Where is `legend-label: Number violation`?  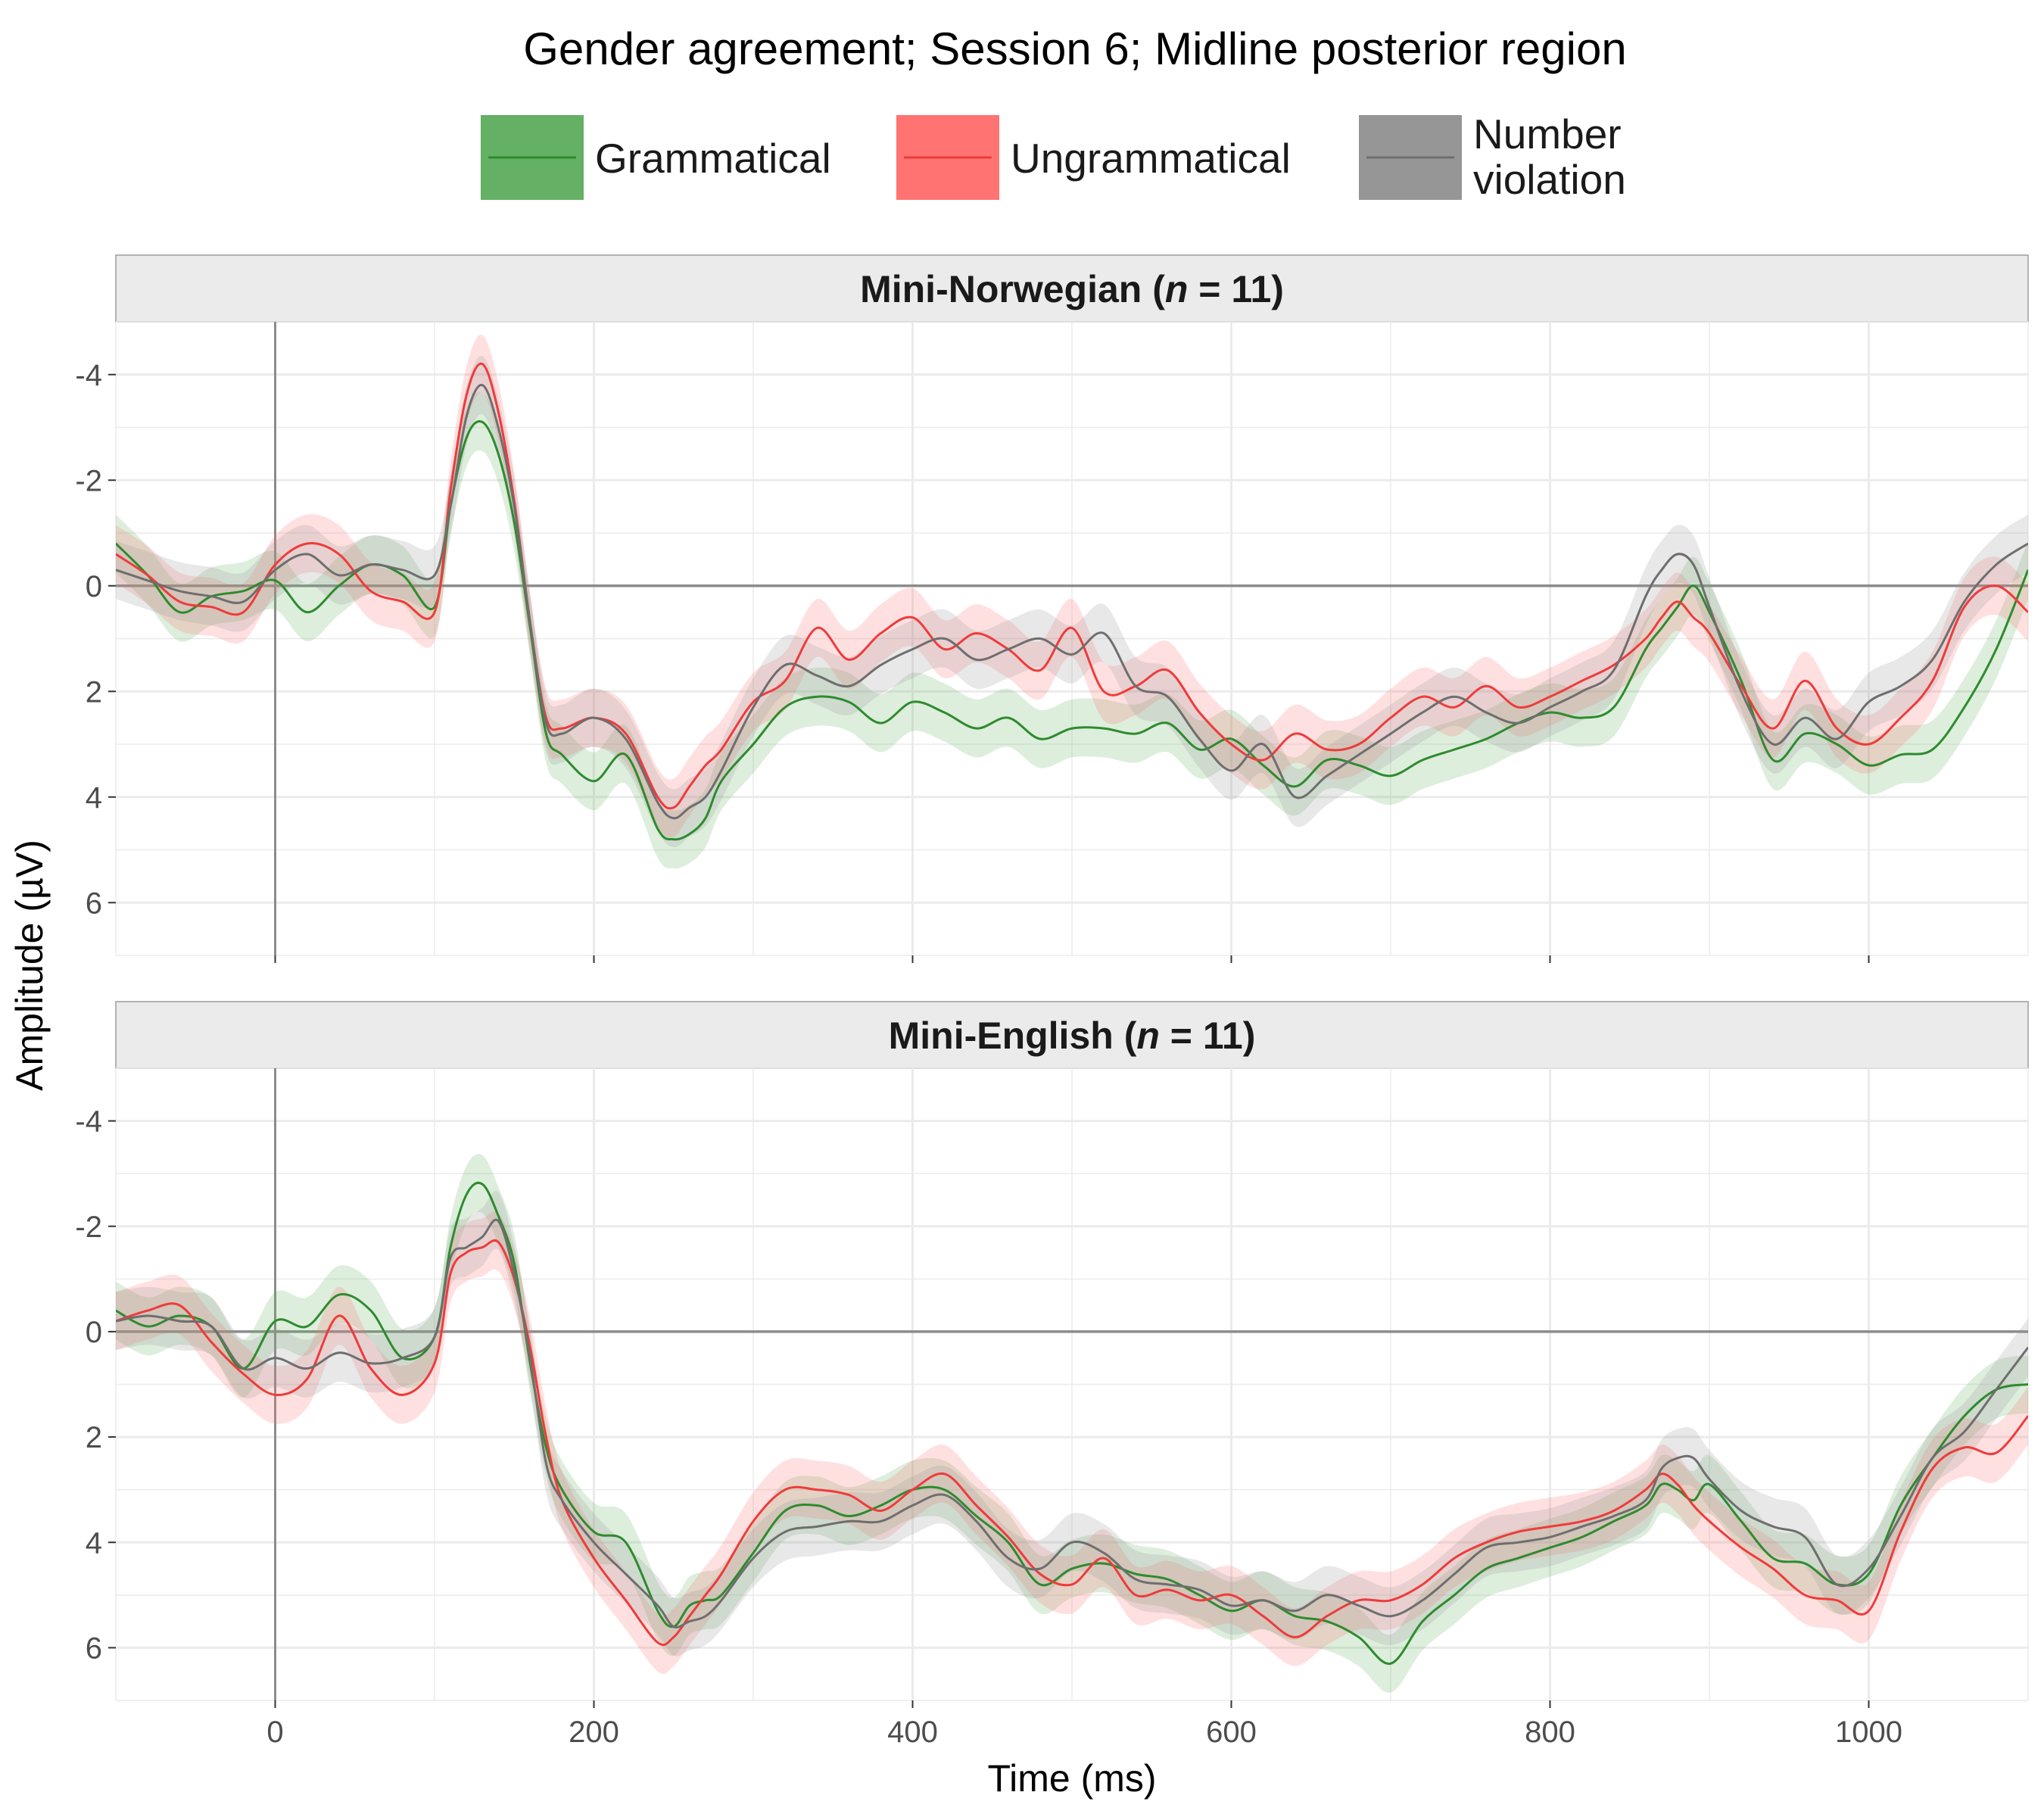 legend-label: Number violation is located at coordinates (1549, 157).